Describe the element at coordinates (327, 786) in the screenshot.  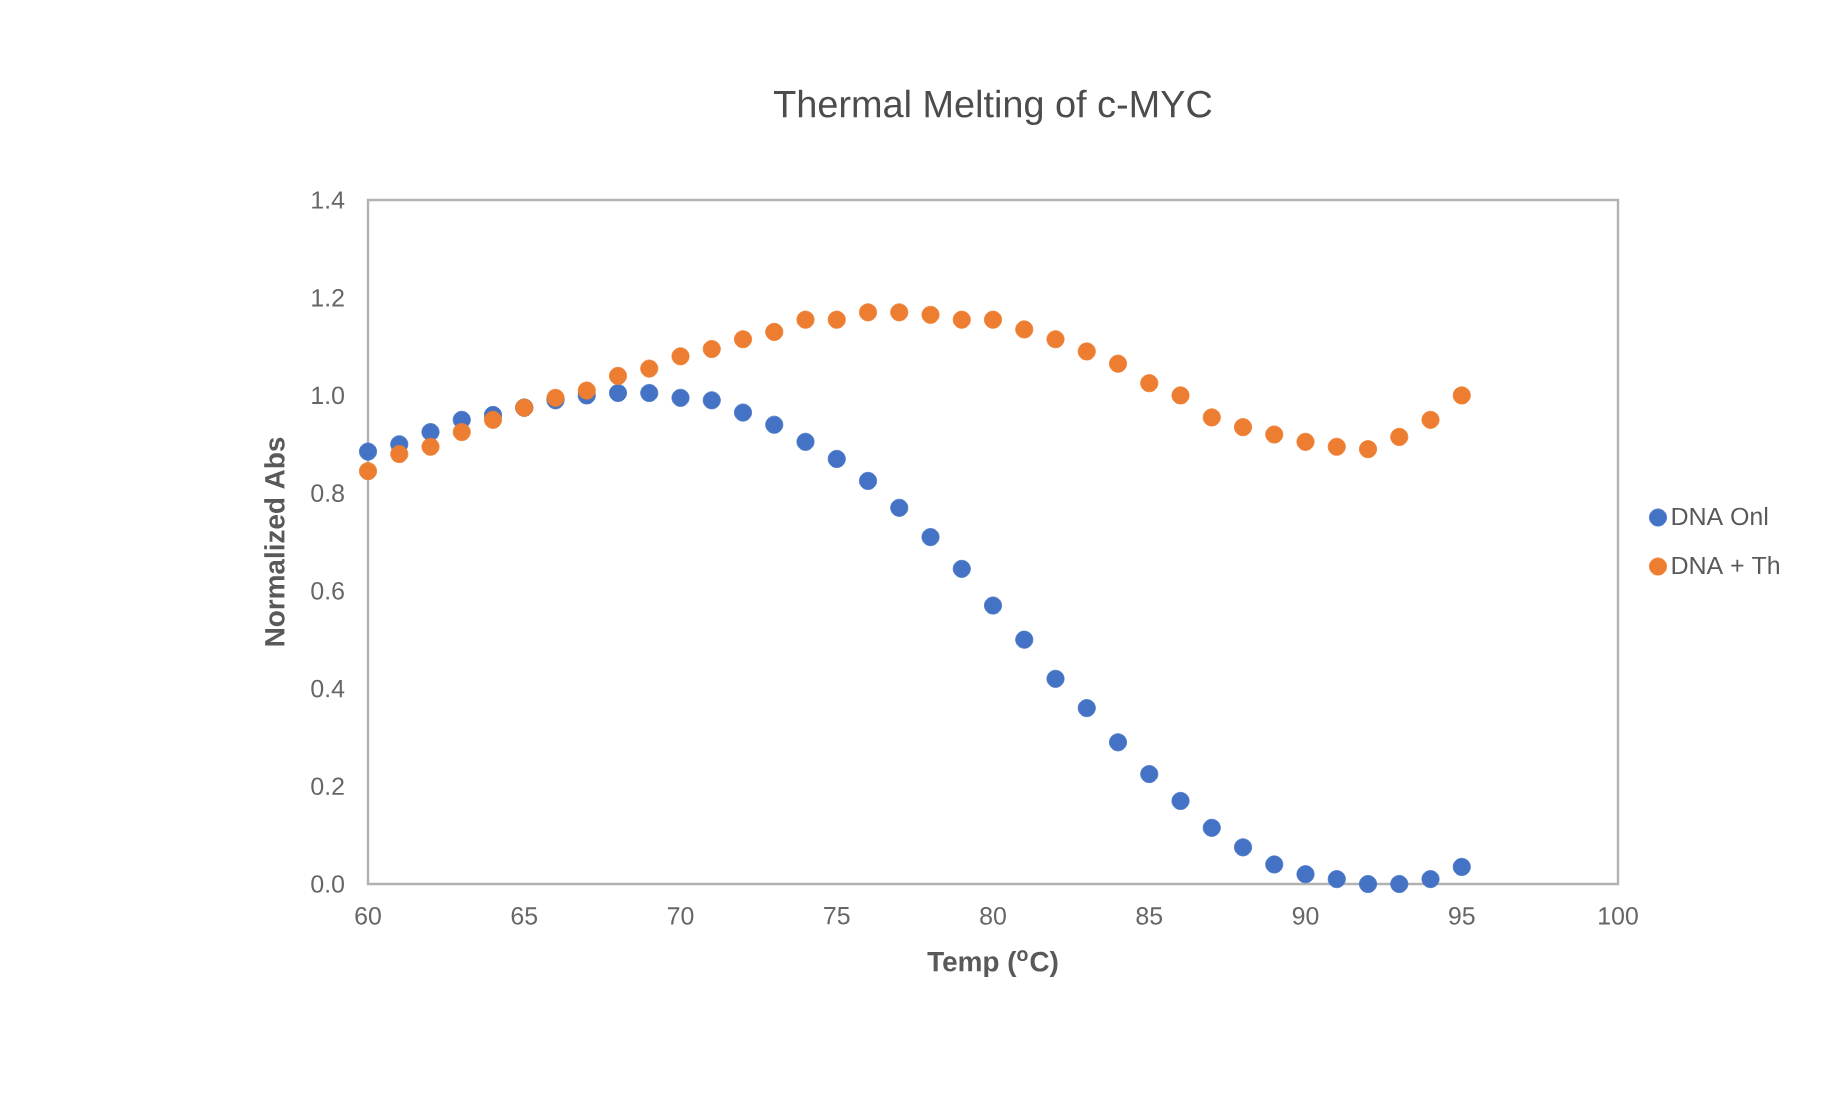
I see `y-tick-label: 0.2` at that location.